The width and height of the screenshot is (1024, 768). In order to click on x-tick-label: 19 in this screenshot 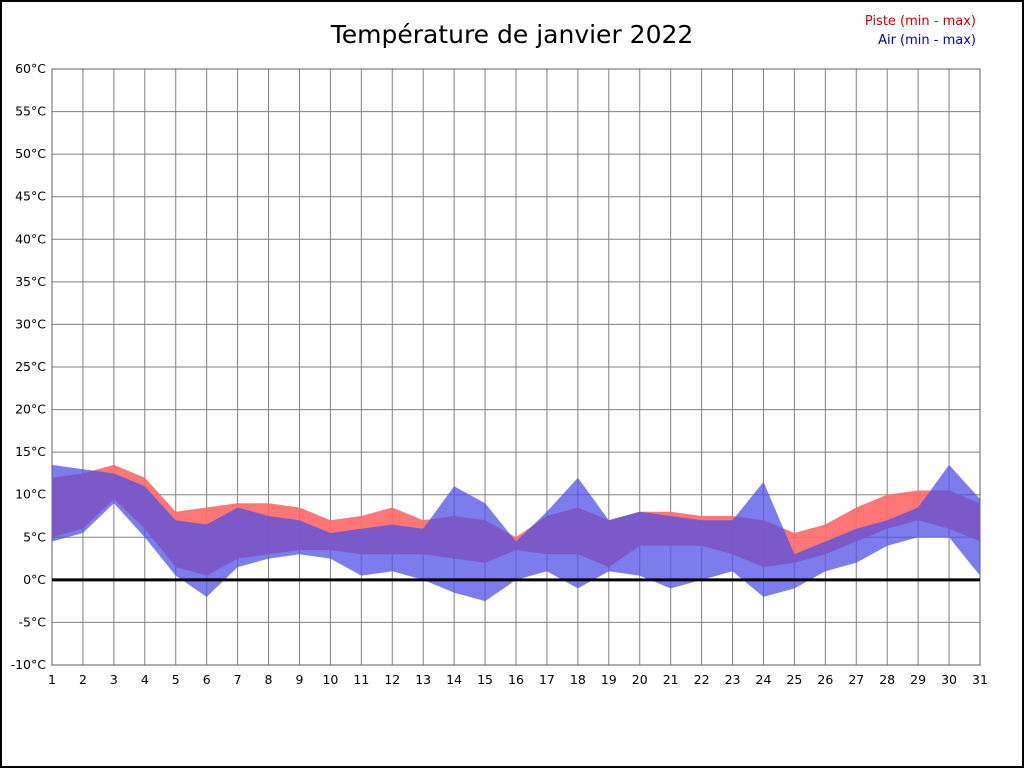, I will do `click(609, 679)`.